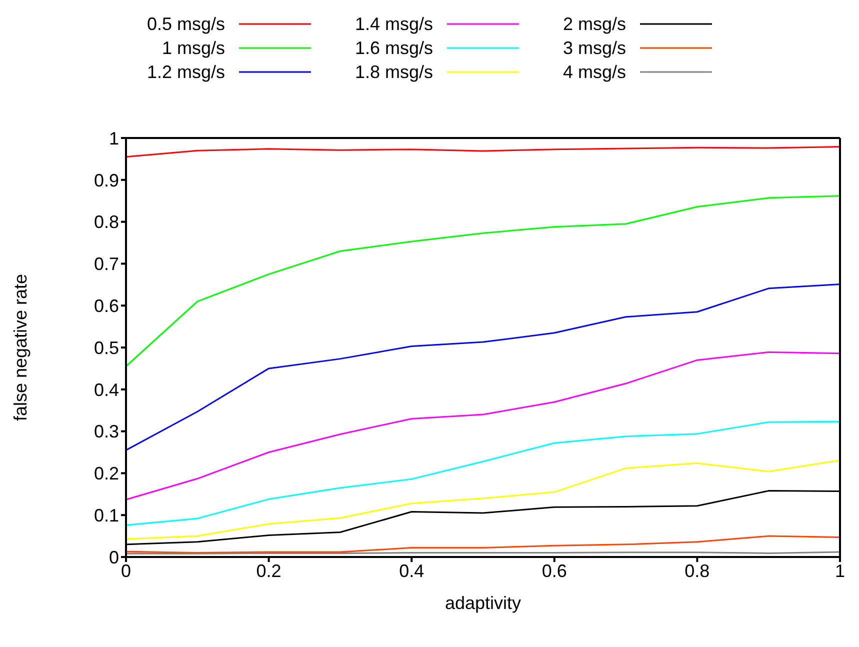 The height and width of the screenshot is (647, 859). Describe the element at coordinates (106, 180) in the screenshot. I see `y-tick-label: 0.9` at that location.